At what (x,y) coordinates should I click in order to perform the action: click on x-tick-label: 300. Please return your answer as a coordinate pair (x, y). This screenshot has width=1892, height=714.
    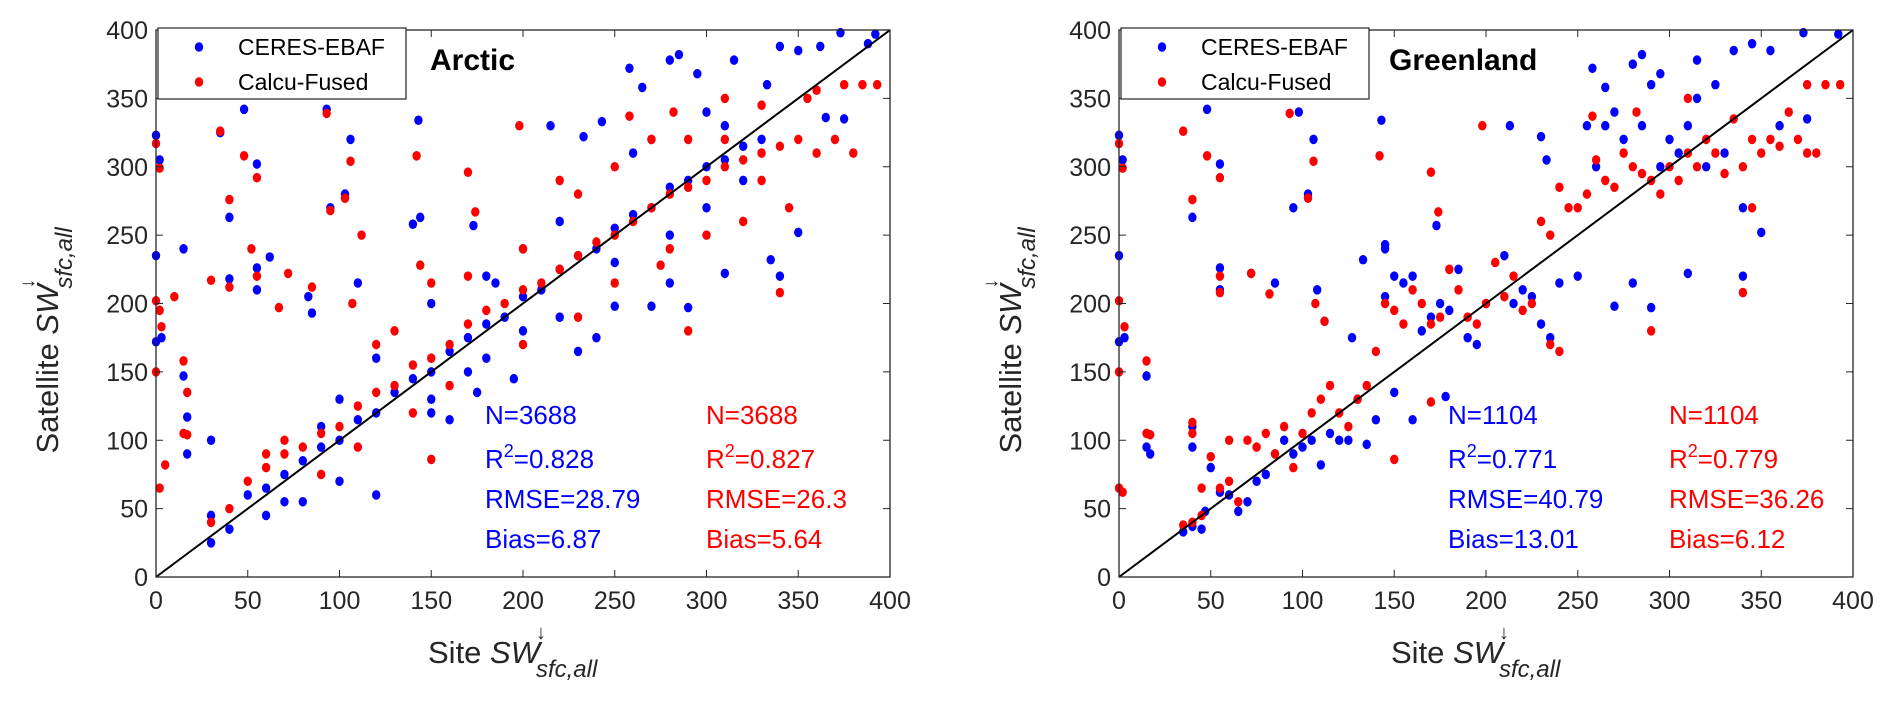
    Looking at the image, I should click on (1670, 601).